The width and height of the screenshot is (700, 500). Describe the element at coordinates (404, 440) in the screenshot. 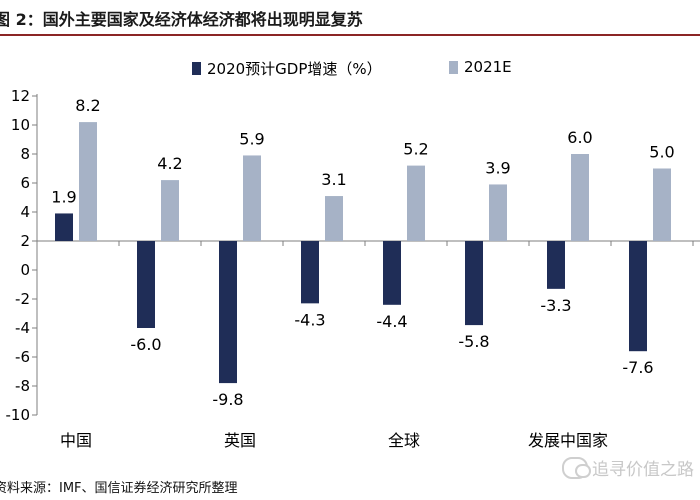

I see `x-category-label: 全球` at that location.